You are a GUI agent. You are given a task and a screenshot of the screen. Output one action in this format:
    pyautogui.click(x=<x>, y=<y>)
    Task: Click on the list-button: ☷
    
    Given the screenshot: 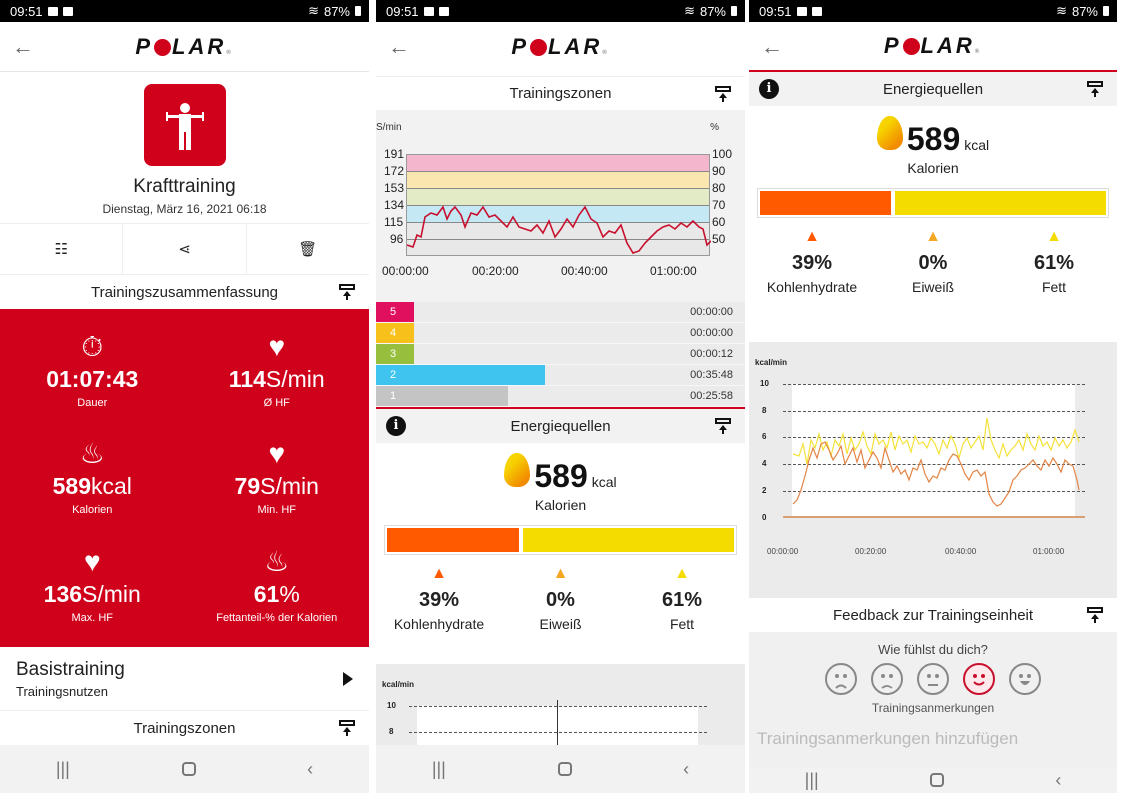 What is the action you would take?
    pyautogui.click(x=62, y=249)
    